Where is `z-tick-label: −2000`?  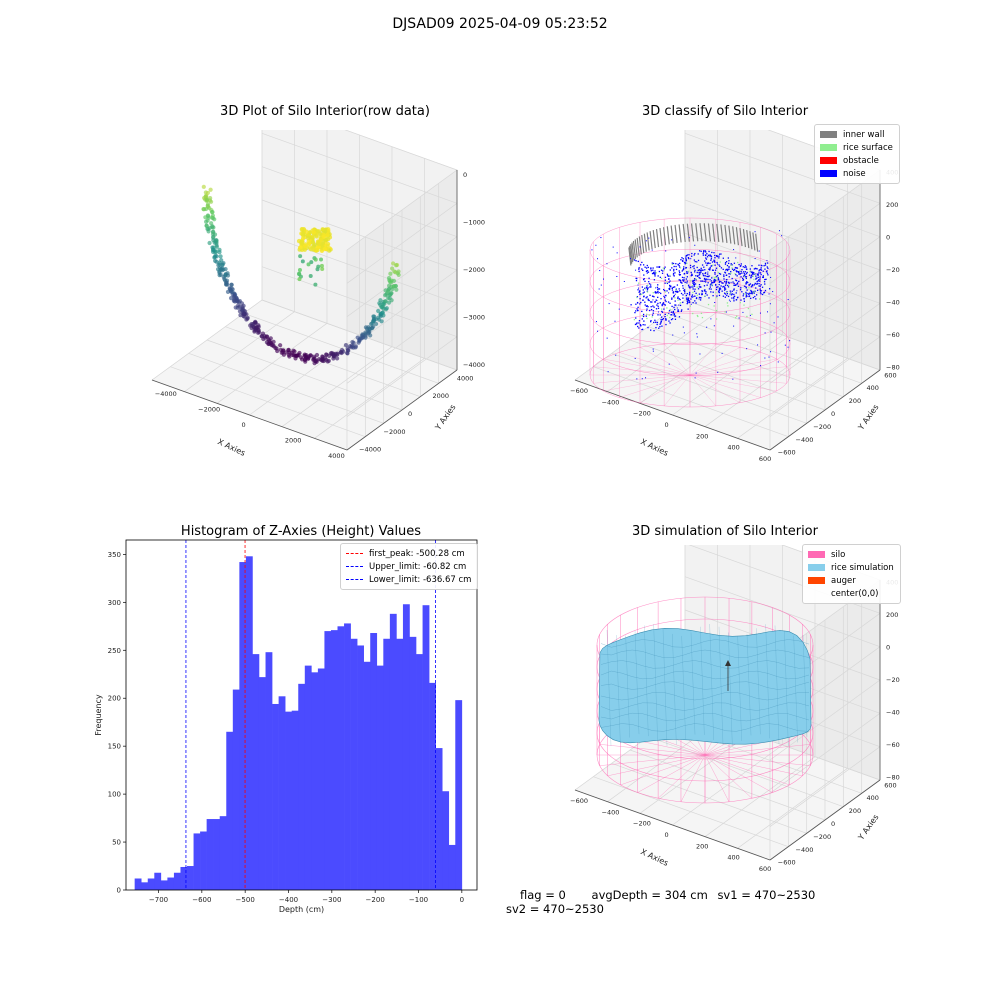
z-tick-label: −2000 is located at coordinates (474, 270).